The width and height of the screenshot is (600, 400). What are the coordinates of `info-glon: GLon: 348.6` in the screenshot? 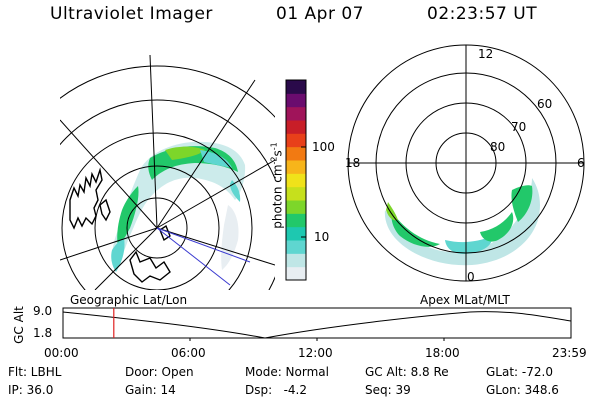 It's located at (522, 390).